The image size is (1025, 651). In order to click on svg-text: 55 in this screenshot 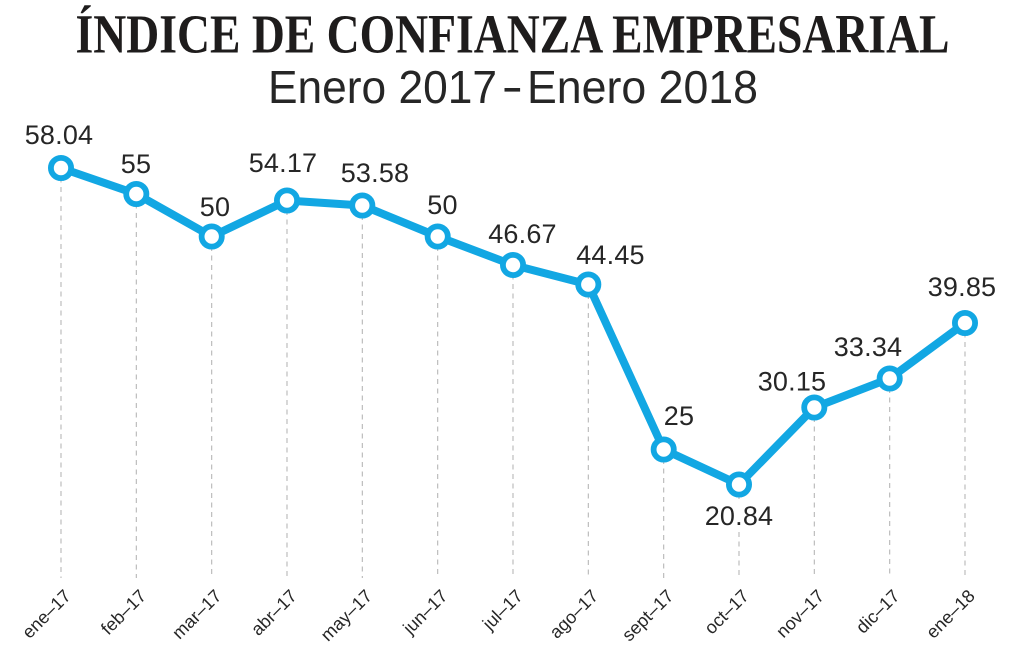, I will do `click(136, 164)`.